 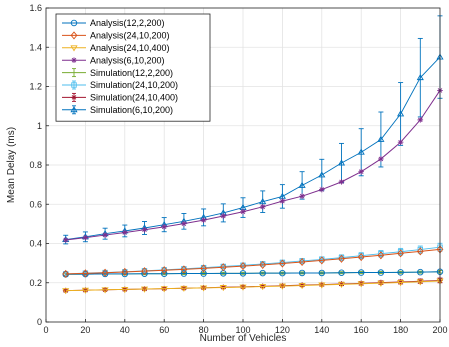 What do you see at coordinates (361, 330) in the screenshot?
I see `x-tick-label: 160` at bounding box center [361, 330].